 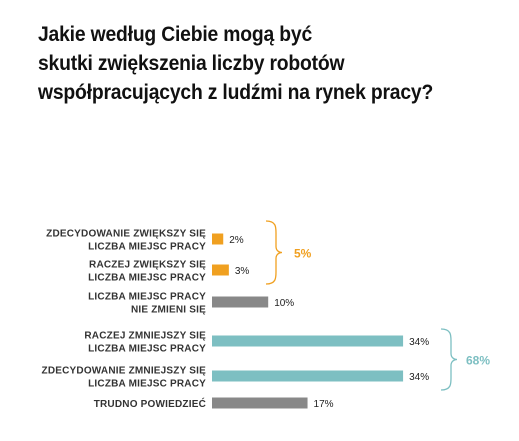 What do you see at coordinates (145, 336) in the screenshot?
I see `category-label-4-line-1: RACZEJ ZMNIEJSZY SIĘ` at bounding box center [145, 336].